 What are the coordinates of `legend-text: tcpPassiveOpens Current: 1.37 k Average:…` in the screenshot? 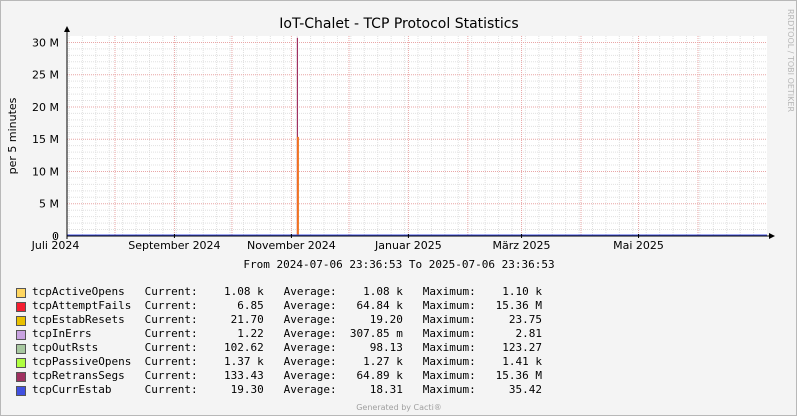 It's located at (287, 361).